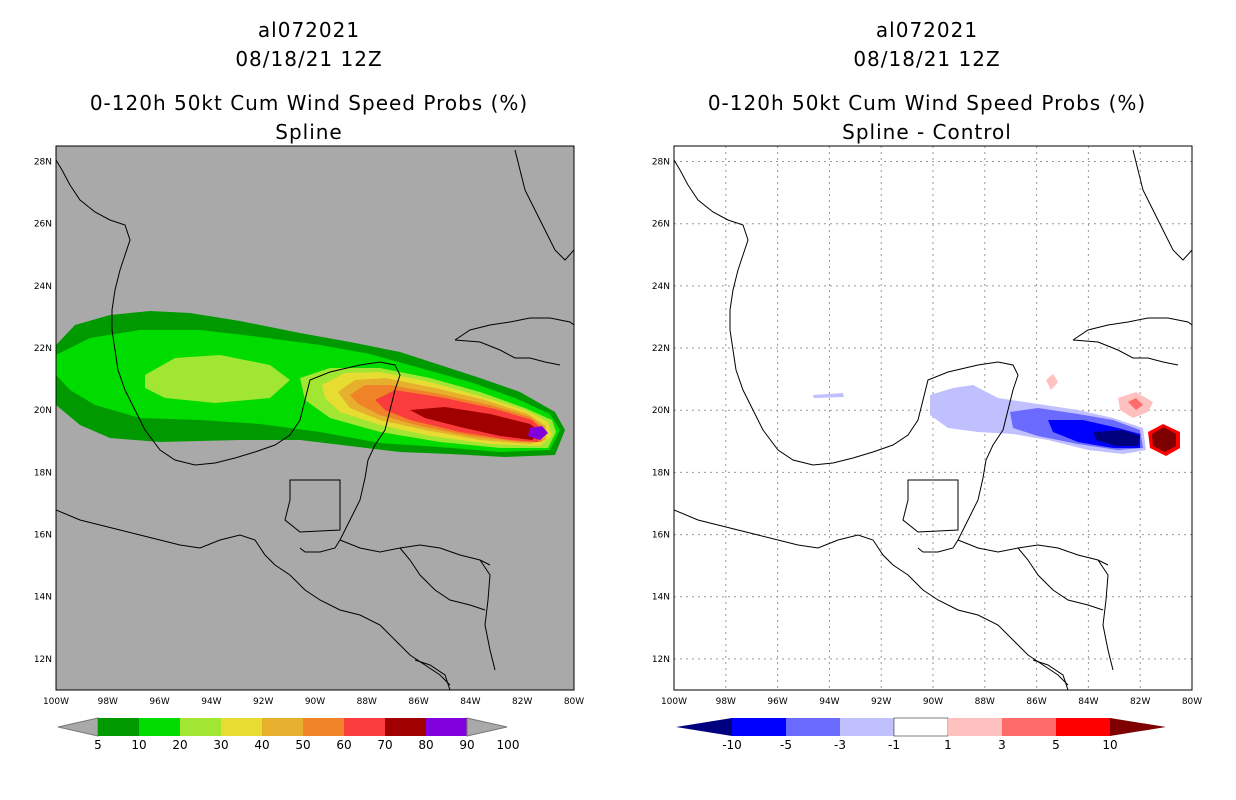 This screenshot has height=800, width=1236. What do you see at coordinates (927, 132) in the screenshot?
I see `subtitle: Spline - Control` at bounding box center [927, 132].